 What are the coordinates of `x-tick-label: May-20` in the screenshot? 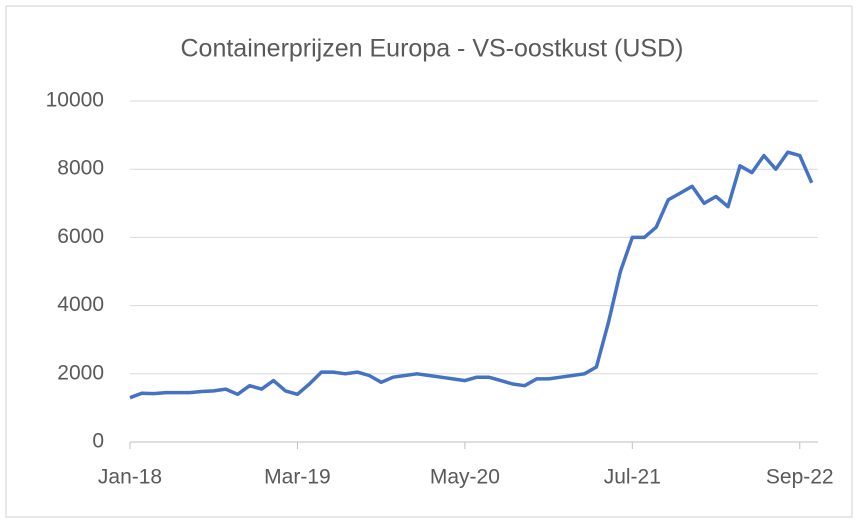 It's located at (465, 477).